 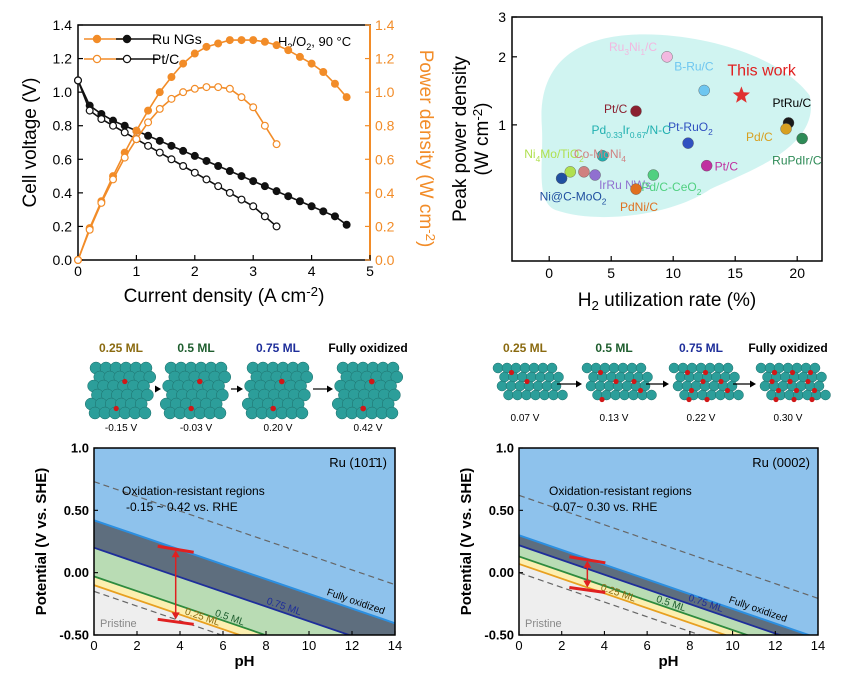 What do you see at coordinates (385, 92) in the screenshot?
I see `y2-tick-label: 1.0` at bounding box center [385, 92].